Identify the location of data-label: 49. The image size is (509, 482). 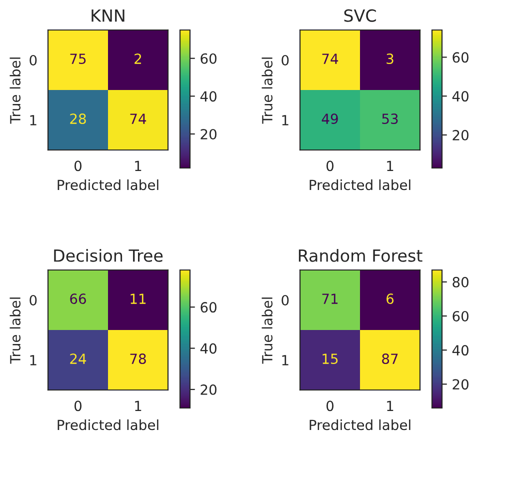
(330, 119).